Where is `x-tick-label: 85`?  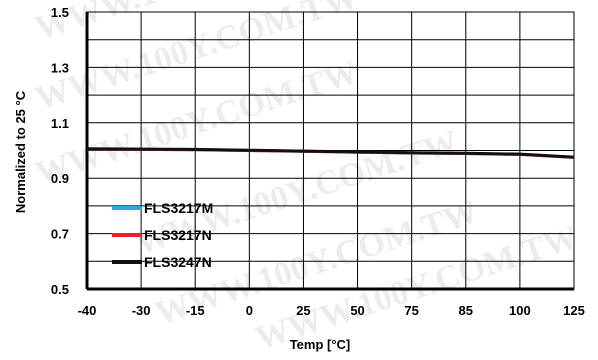 x-tick-label: 85 is located at coordinates (466, 310).